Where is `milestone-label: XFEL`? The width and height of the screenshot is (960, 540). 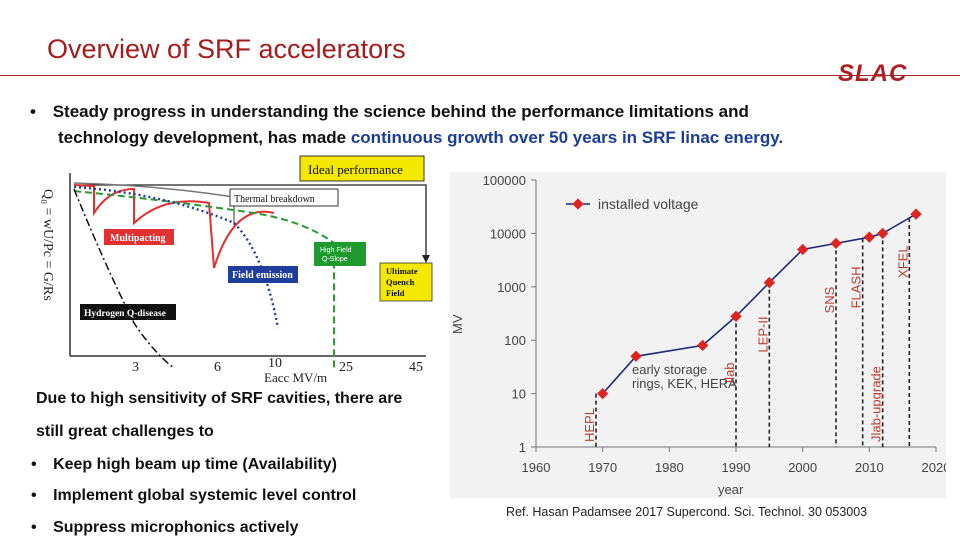 milestone-label: XFEL is located at coordinates (902, 261).